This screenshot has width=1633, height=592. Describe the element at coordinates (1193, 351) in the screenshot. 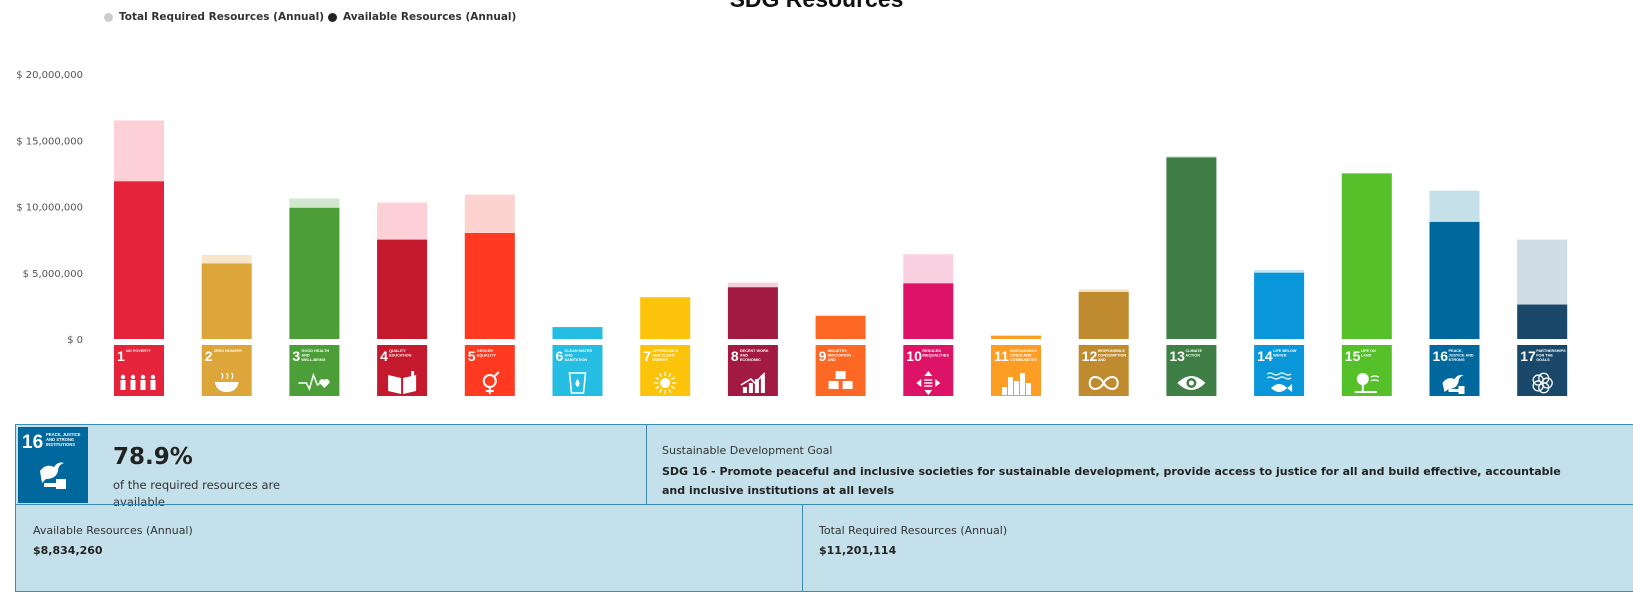

I see `sdg-tile-label: CLIMATE` at that location.